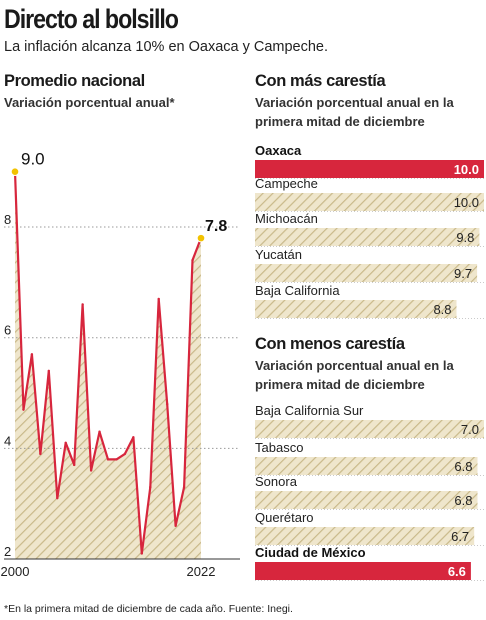 Image resolution: width=486 pixels, height=620 pixels. I want to click on y-tick-label: 2, so click(7, 551).